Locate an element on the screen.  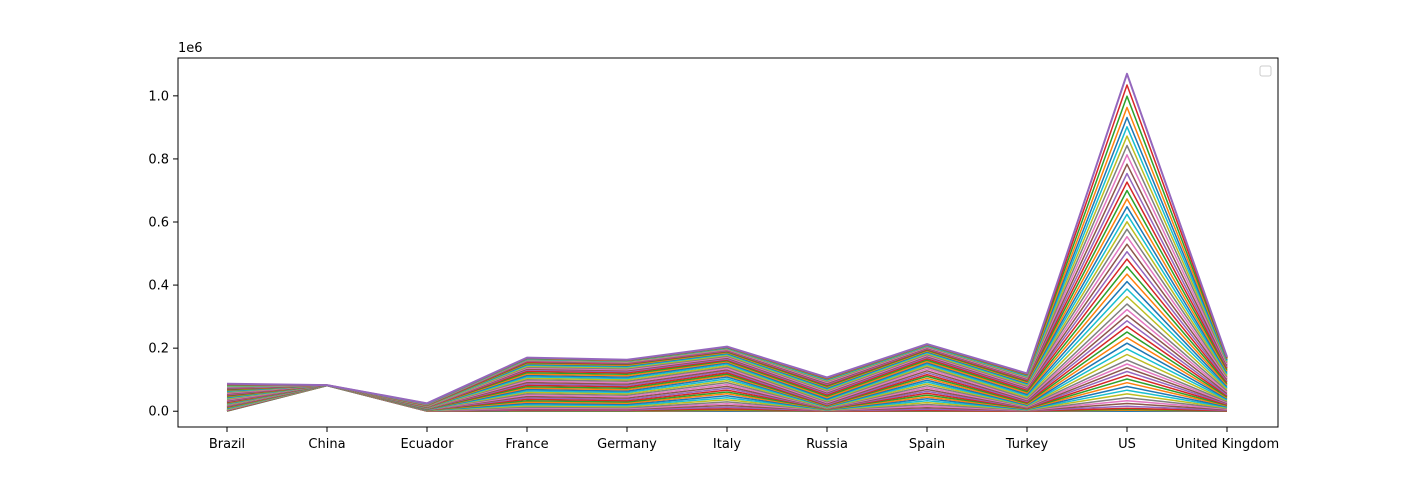
x-tick-label: US is located at coordinates (1127, 444).